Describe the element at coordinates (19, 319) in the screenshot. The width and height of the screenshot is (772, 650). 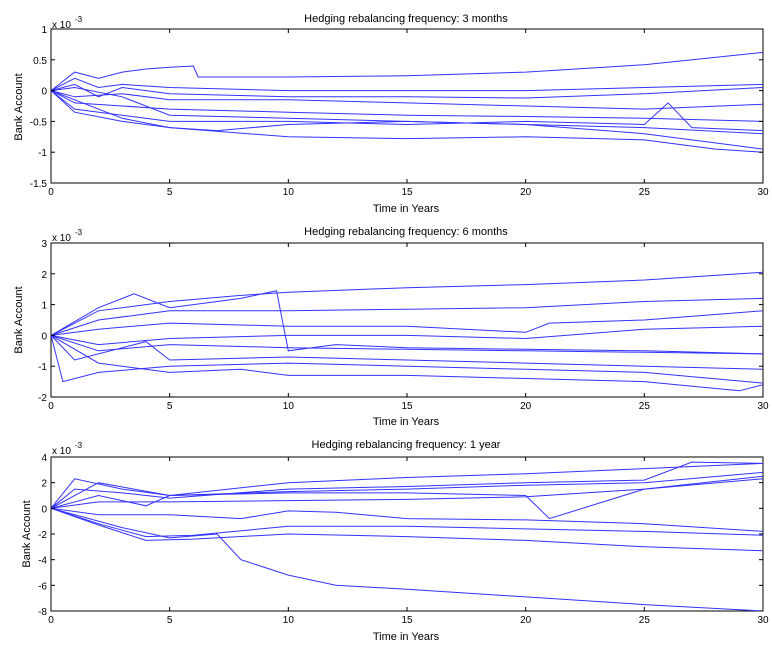
I see `subplot-2-ylabel: Bank Account` at that location.